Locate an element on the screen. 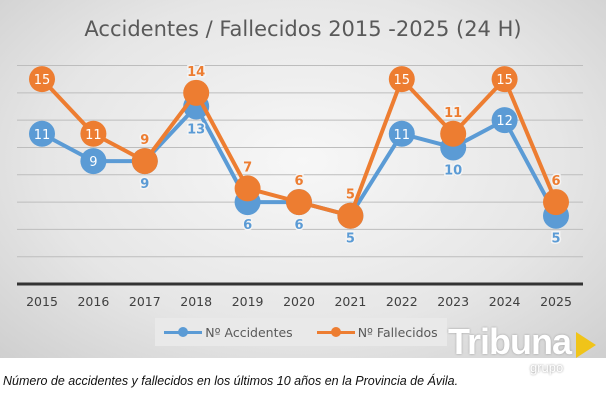 This screenshot has width=606, height=400. data-label-accidentes: 12 is located at coordinates (504, 121).